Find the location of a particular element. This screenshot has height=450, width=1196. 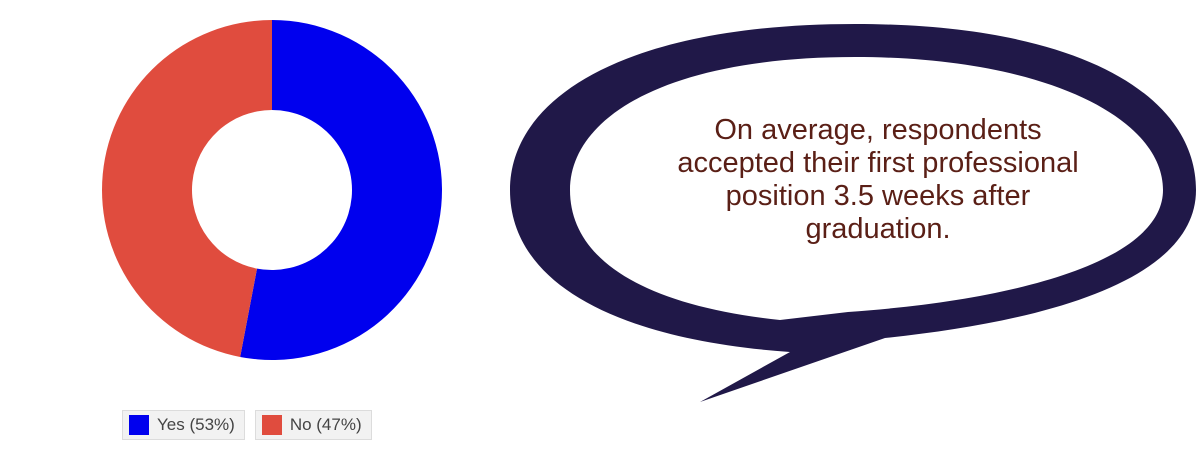

callout-line-3: position 3.5 weeks after is located at coordinates (878, 196).